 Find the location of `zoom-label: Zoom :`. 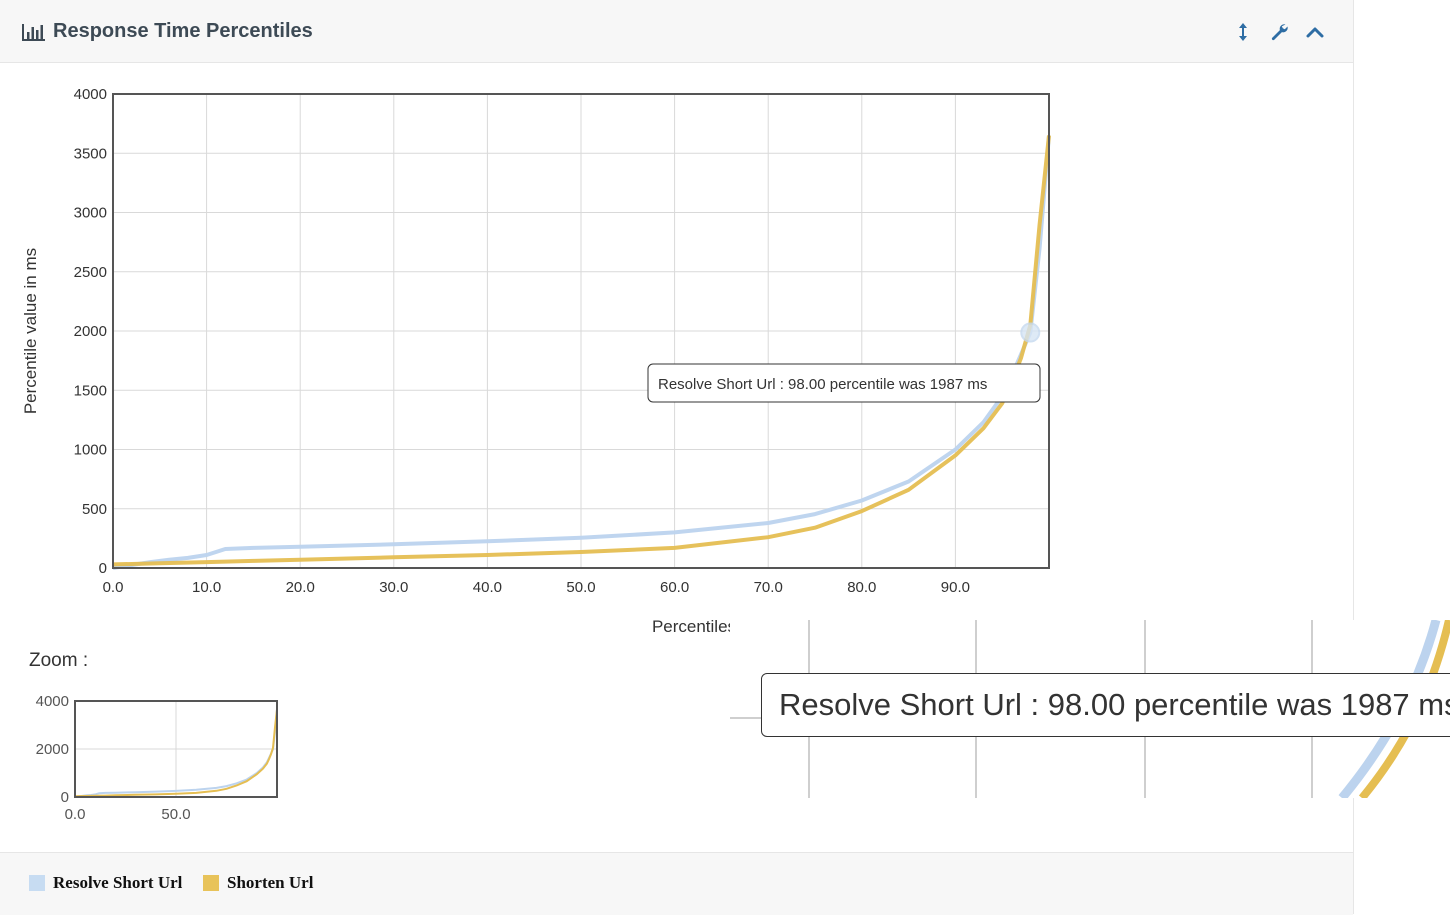

zoom-label: Zoom : is located at coordinates (59, 660).